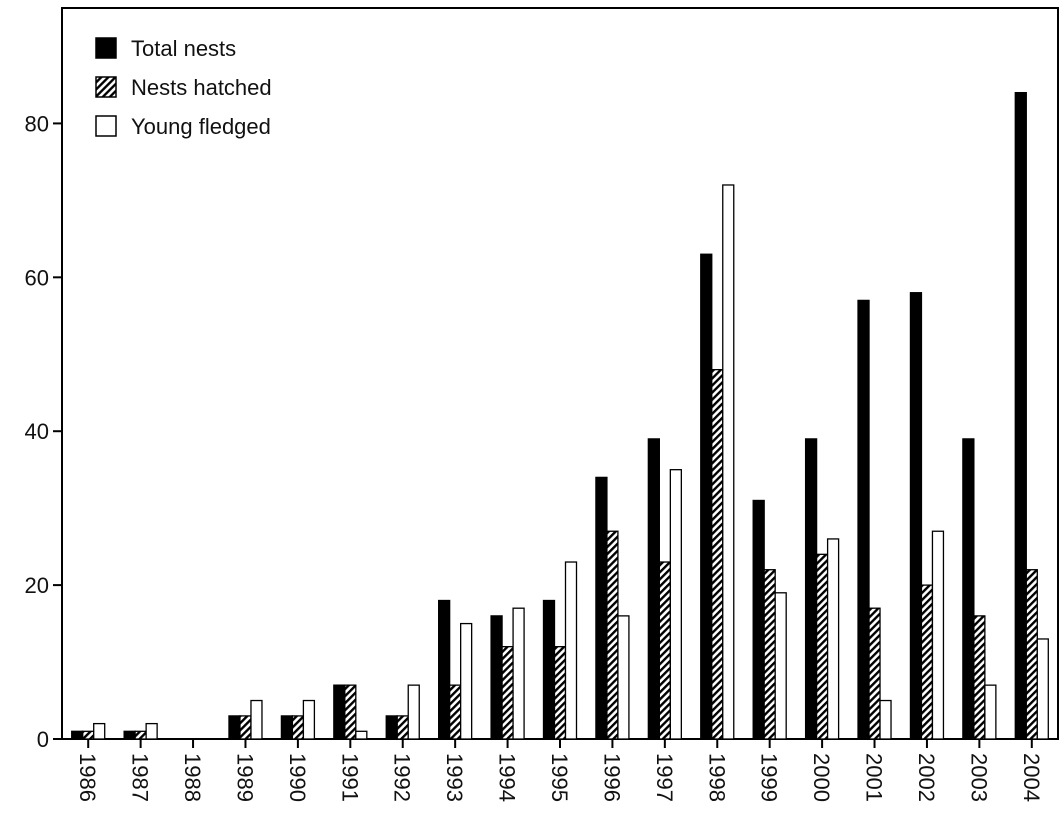 The height and width of the screenshot is (835, 1064). I want to click on x-tick-label: 1995, so click(559, 777).